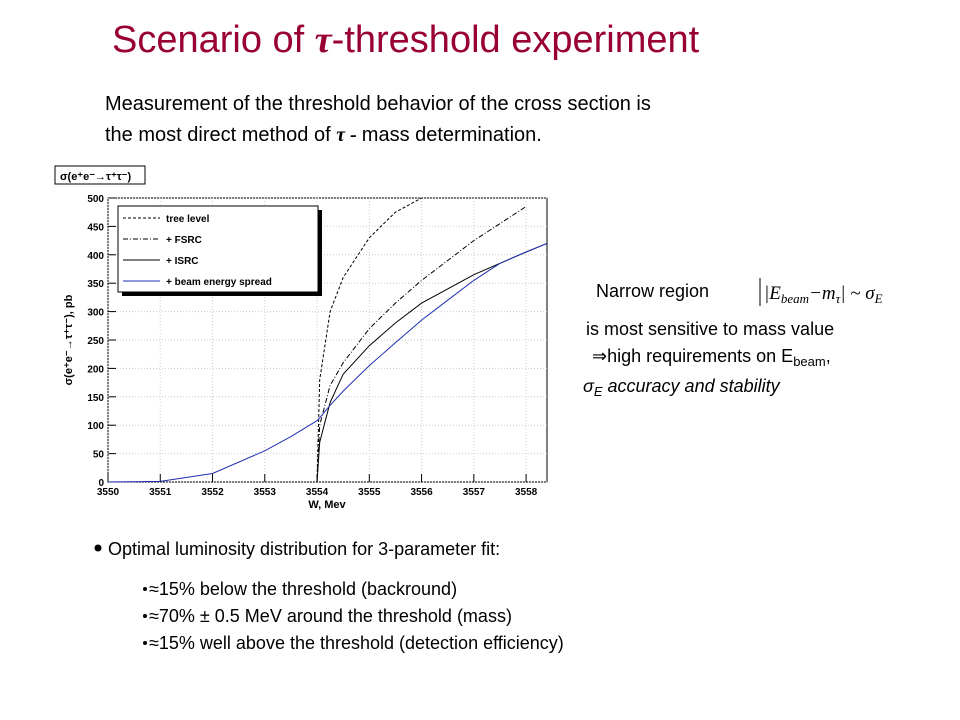 This screenshot has height=720, width=960. What do you see at coordinates (182, 261) in the screenshot?
I see `legend-label: + ISRC` at bounding box center [182, 261].